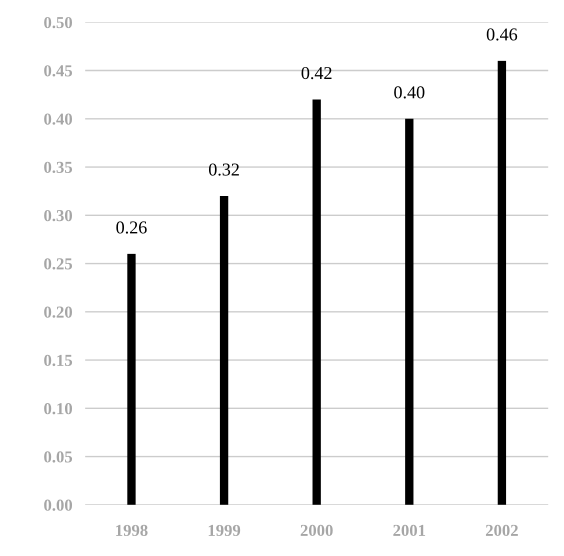  Describe the element at coordinates (409, 530) in the screenshot. I see `x-tick-label: 2001` at that location.